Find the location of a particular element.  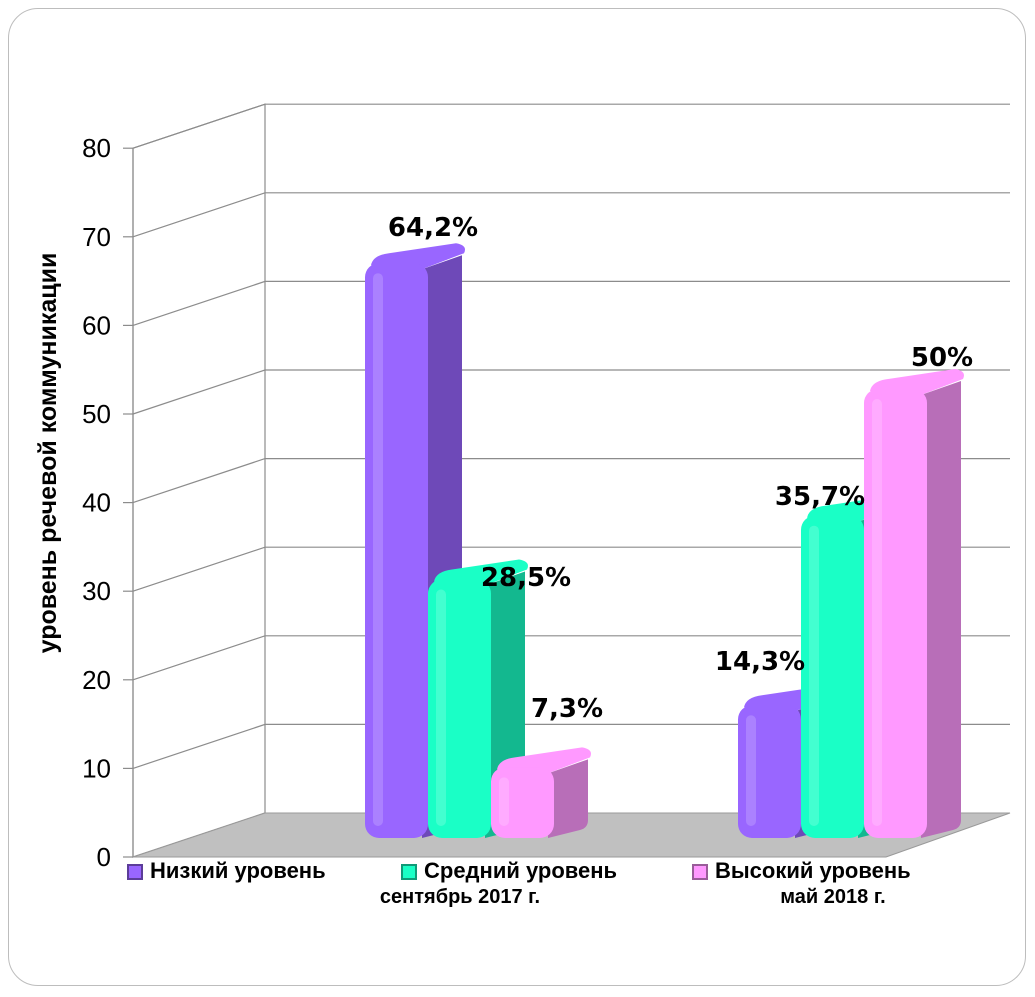

y-axis-label: уровень речевой коммуникации is located at coordinates (48, 453).